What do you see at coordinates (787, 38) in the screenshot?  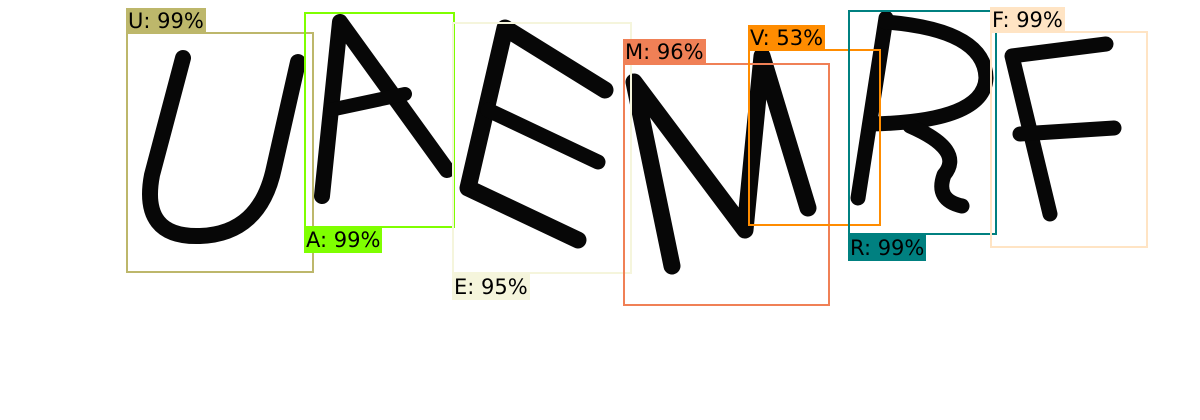 I see `label-v: V: 53%` at bounding box center [787, 38].